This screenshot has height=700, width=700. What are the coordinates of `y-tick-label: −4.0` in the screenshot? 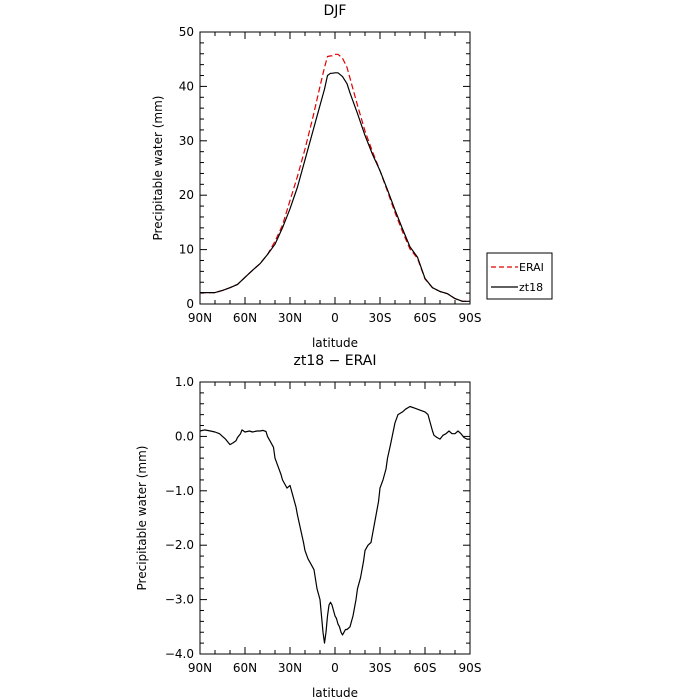 It's located at (179, 654).